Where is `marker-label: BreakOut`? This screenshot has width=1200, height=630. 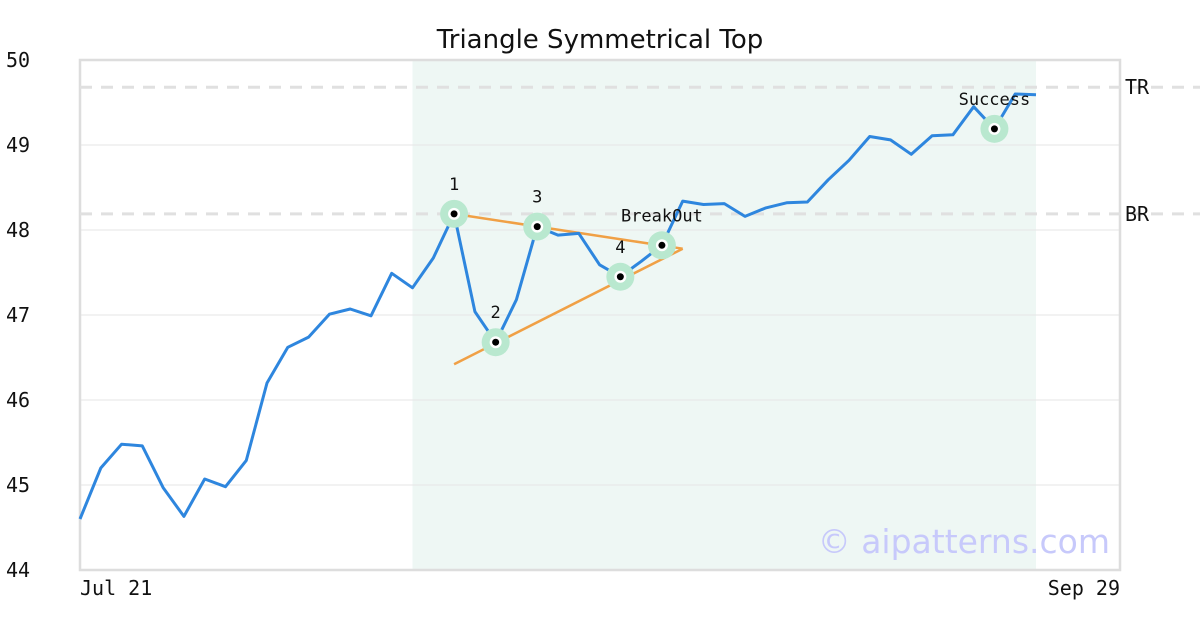 marker-label: BreakOut is located at coordinates (662, 216).